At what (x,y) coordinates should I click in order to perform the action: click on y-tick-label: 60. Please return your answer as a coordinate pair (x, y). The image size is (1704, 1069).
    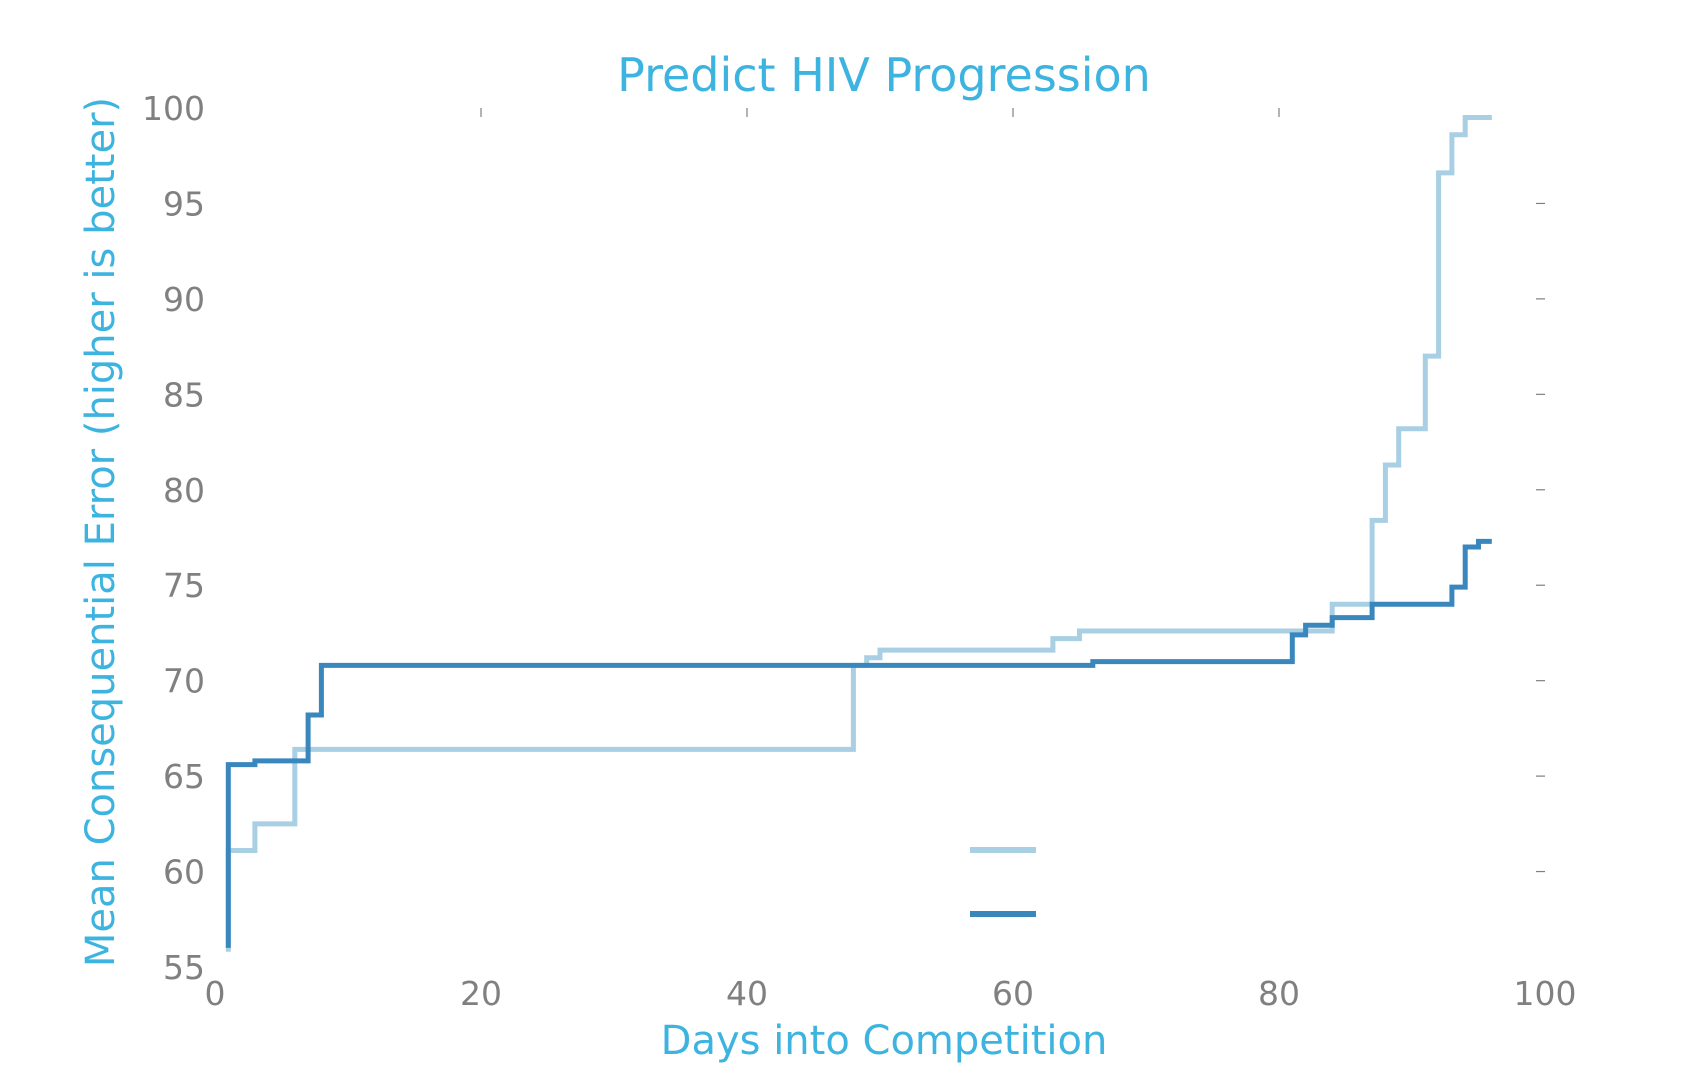
    Looking at the image, I should click on (184, 872).